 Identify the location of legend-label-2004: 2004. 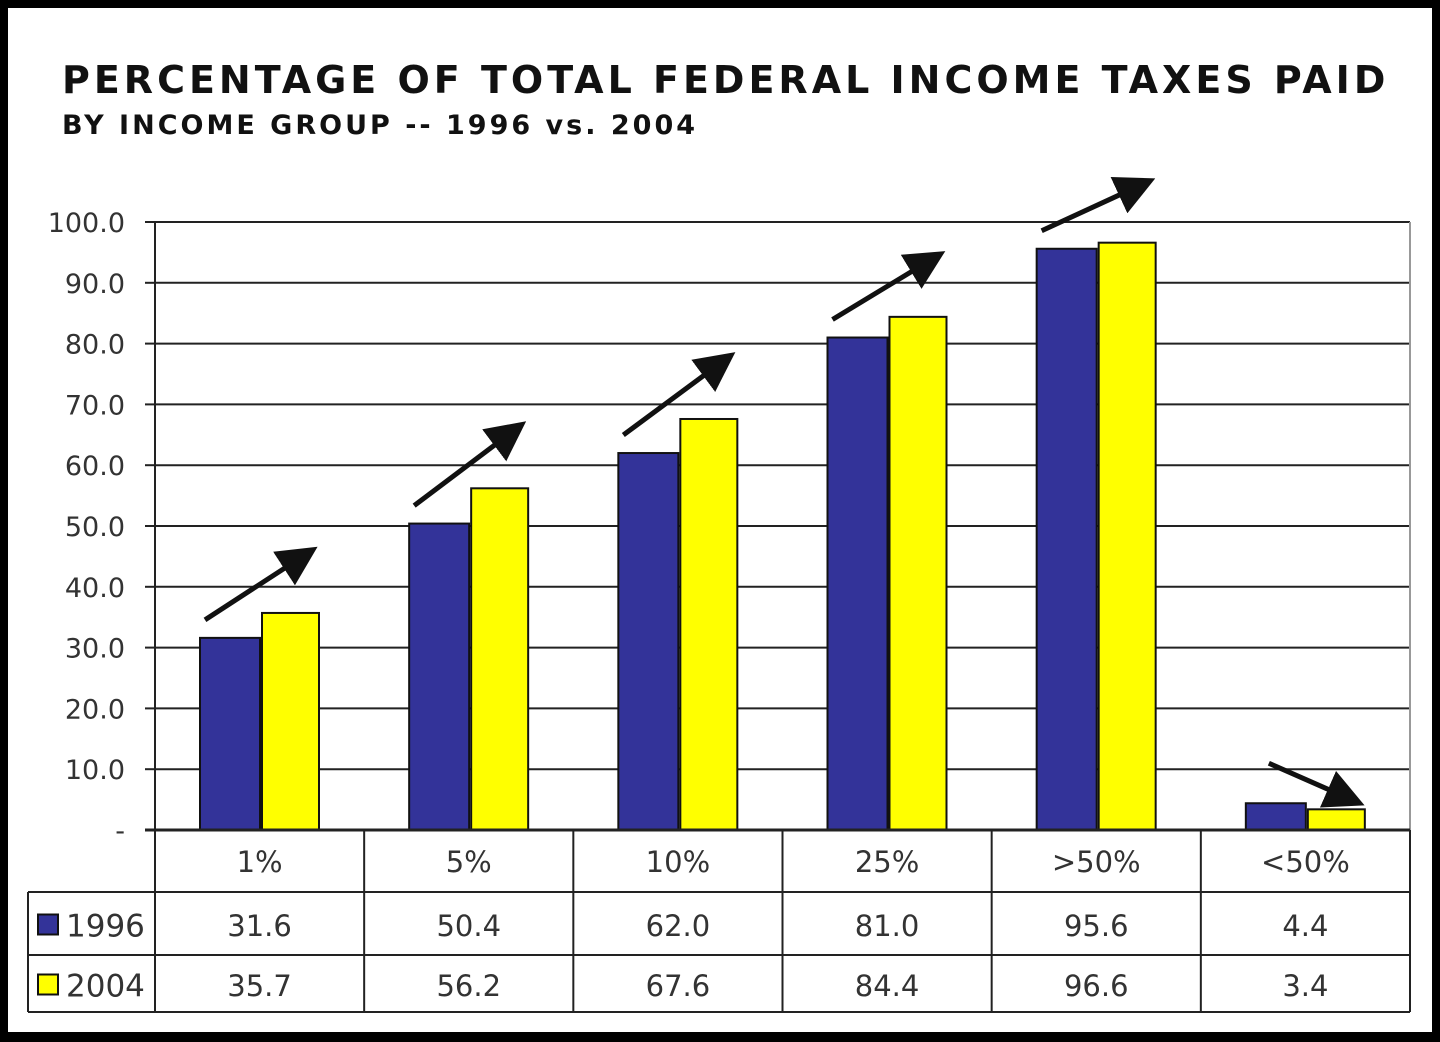
(105, 987).